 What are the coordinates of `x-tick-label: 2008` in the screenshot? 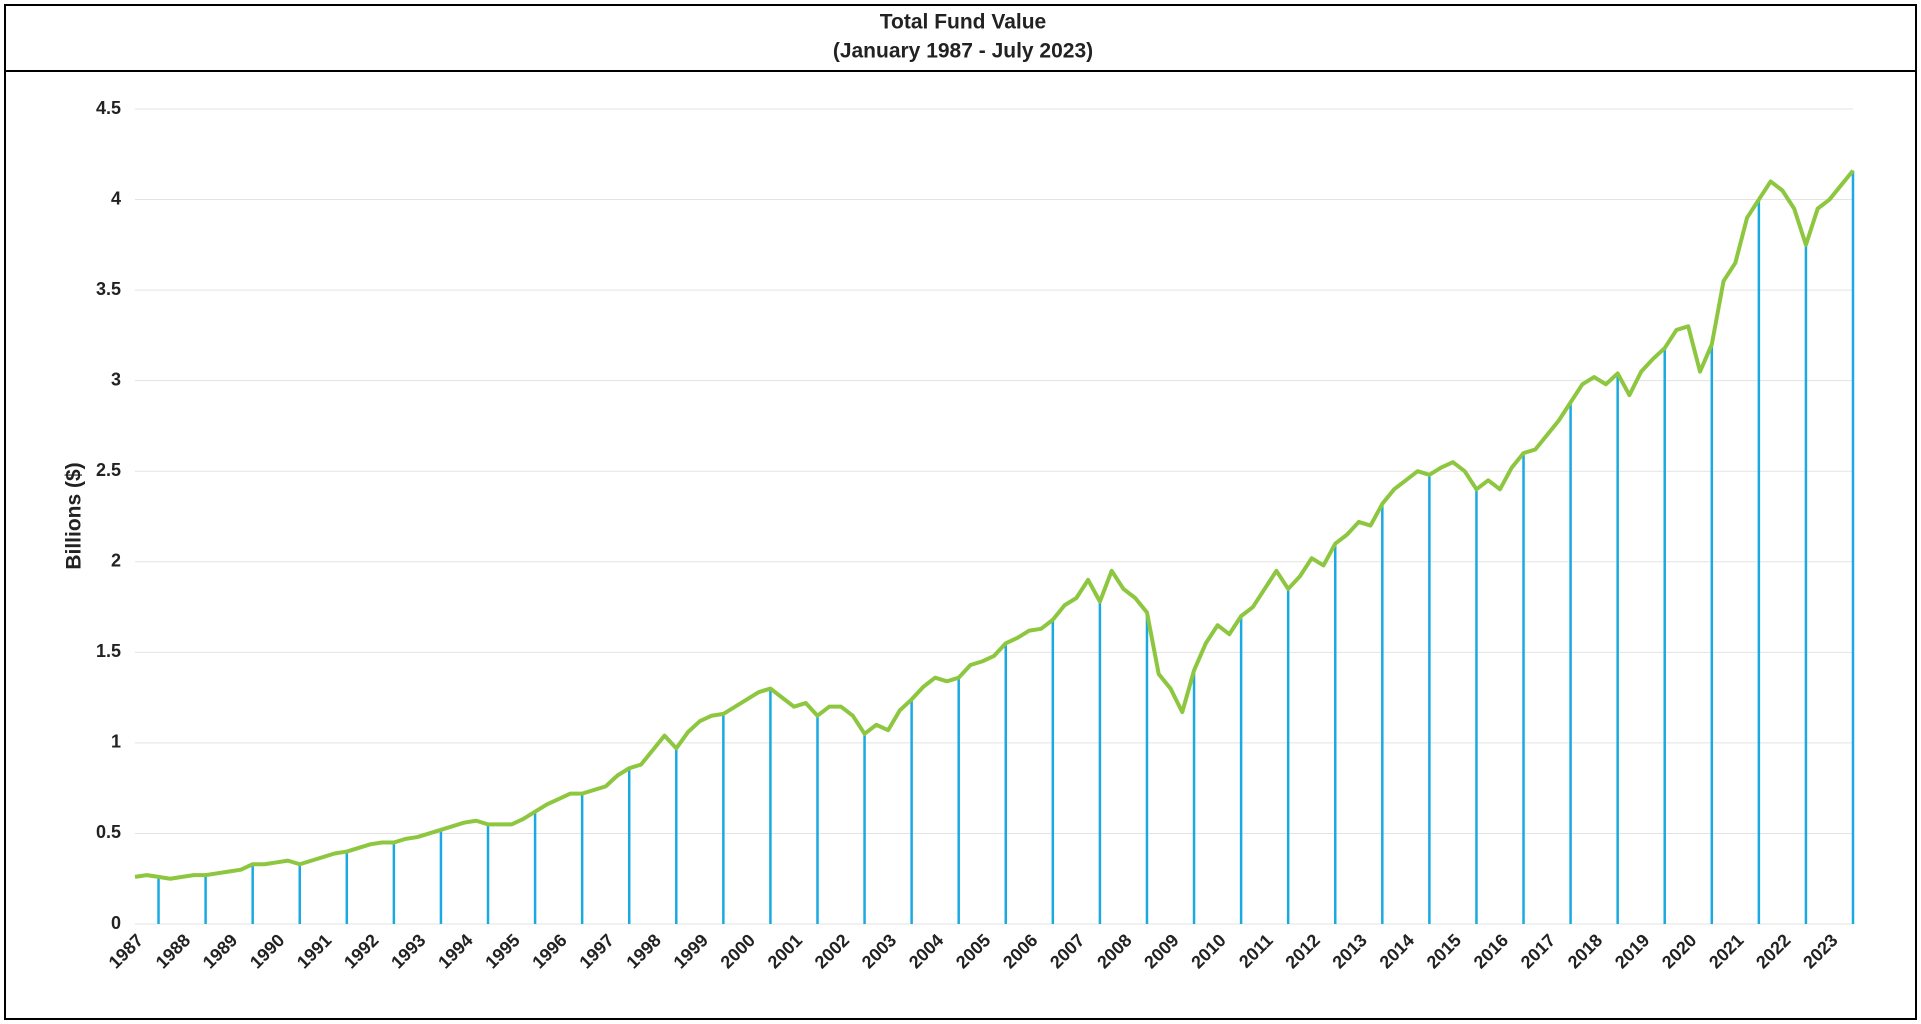 It's located at (1114, 951).